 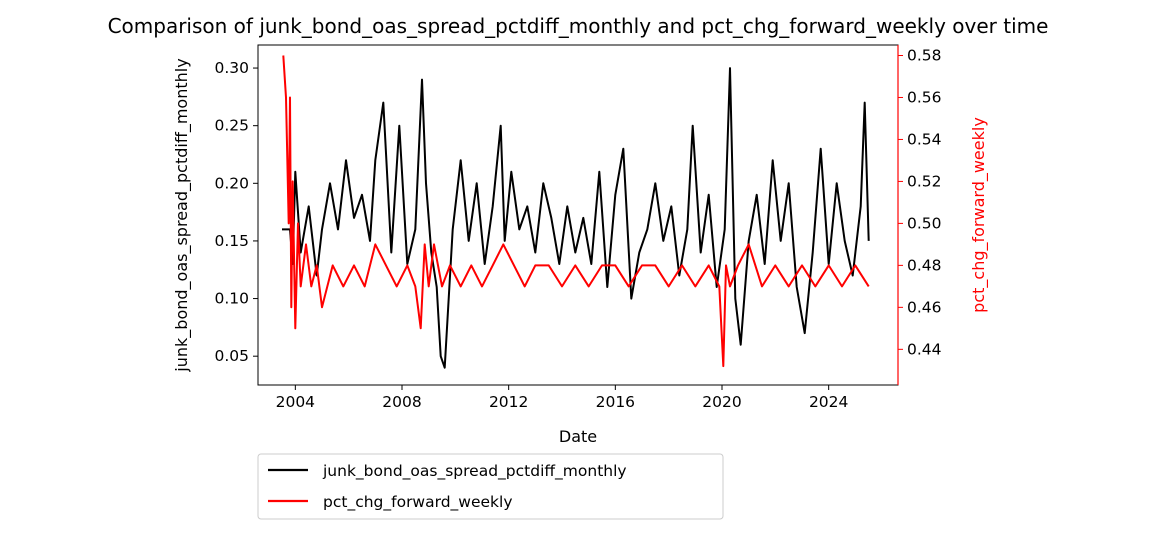 I want to click on y-right-tick-label: 0.56, so click(x=924, y=97).